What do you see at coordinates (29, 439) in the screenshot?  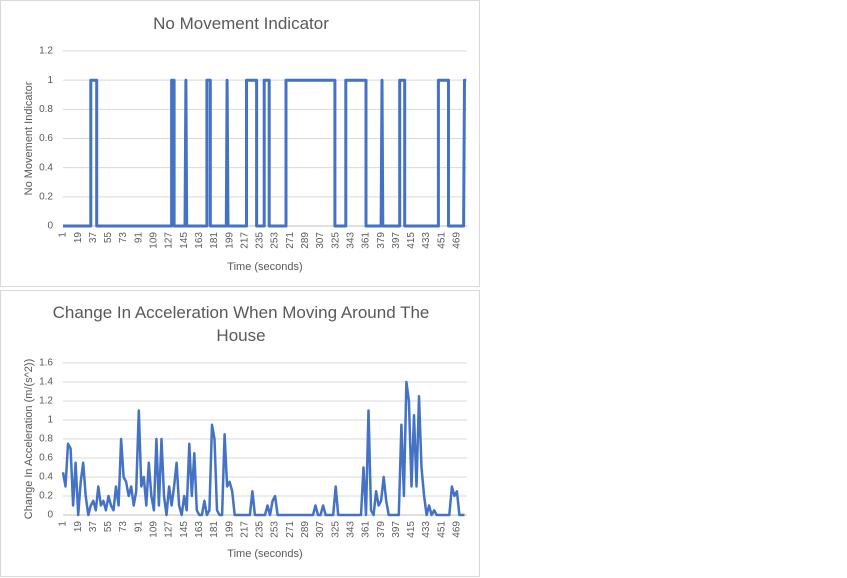 I see `y-axis-label: Change In Acceleration (m/(s^2))` at bounding box center [29, 439].